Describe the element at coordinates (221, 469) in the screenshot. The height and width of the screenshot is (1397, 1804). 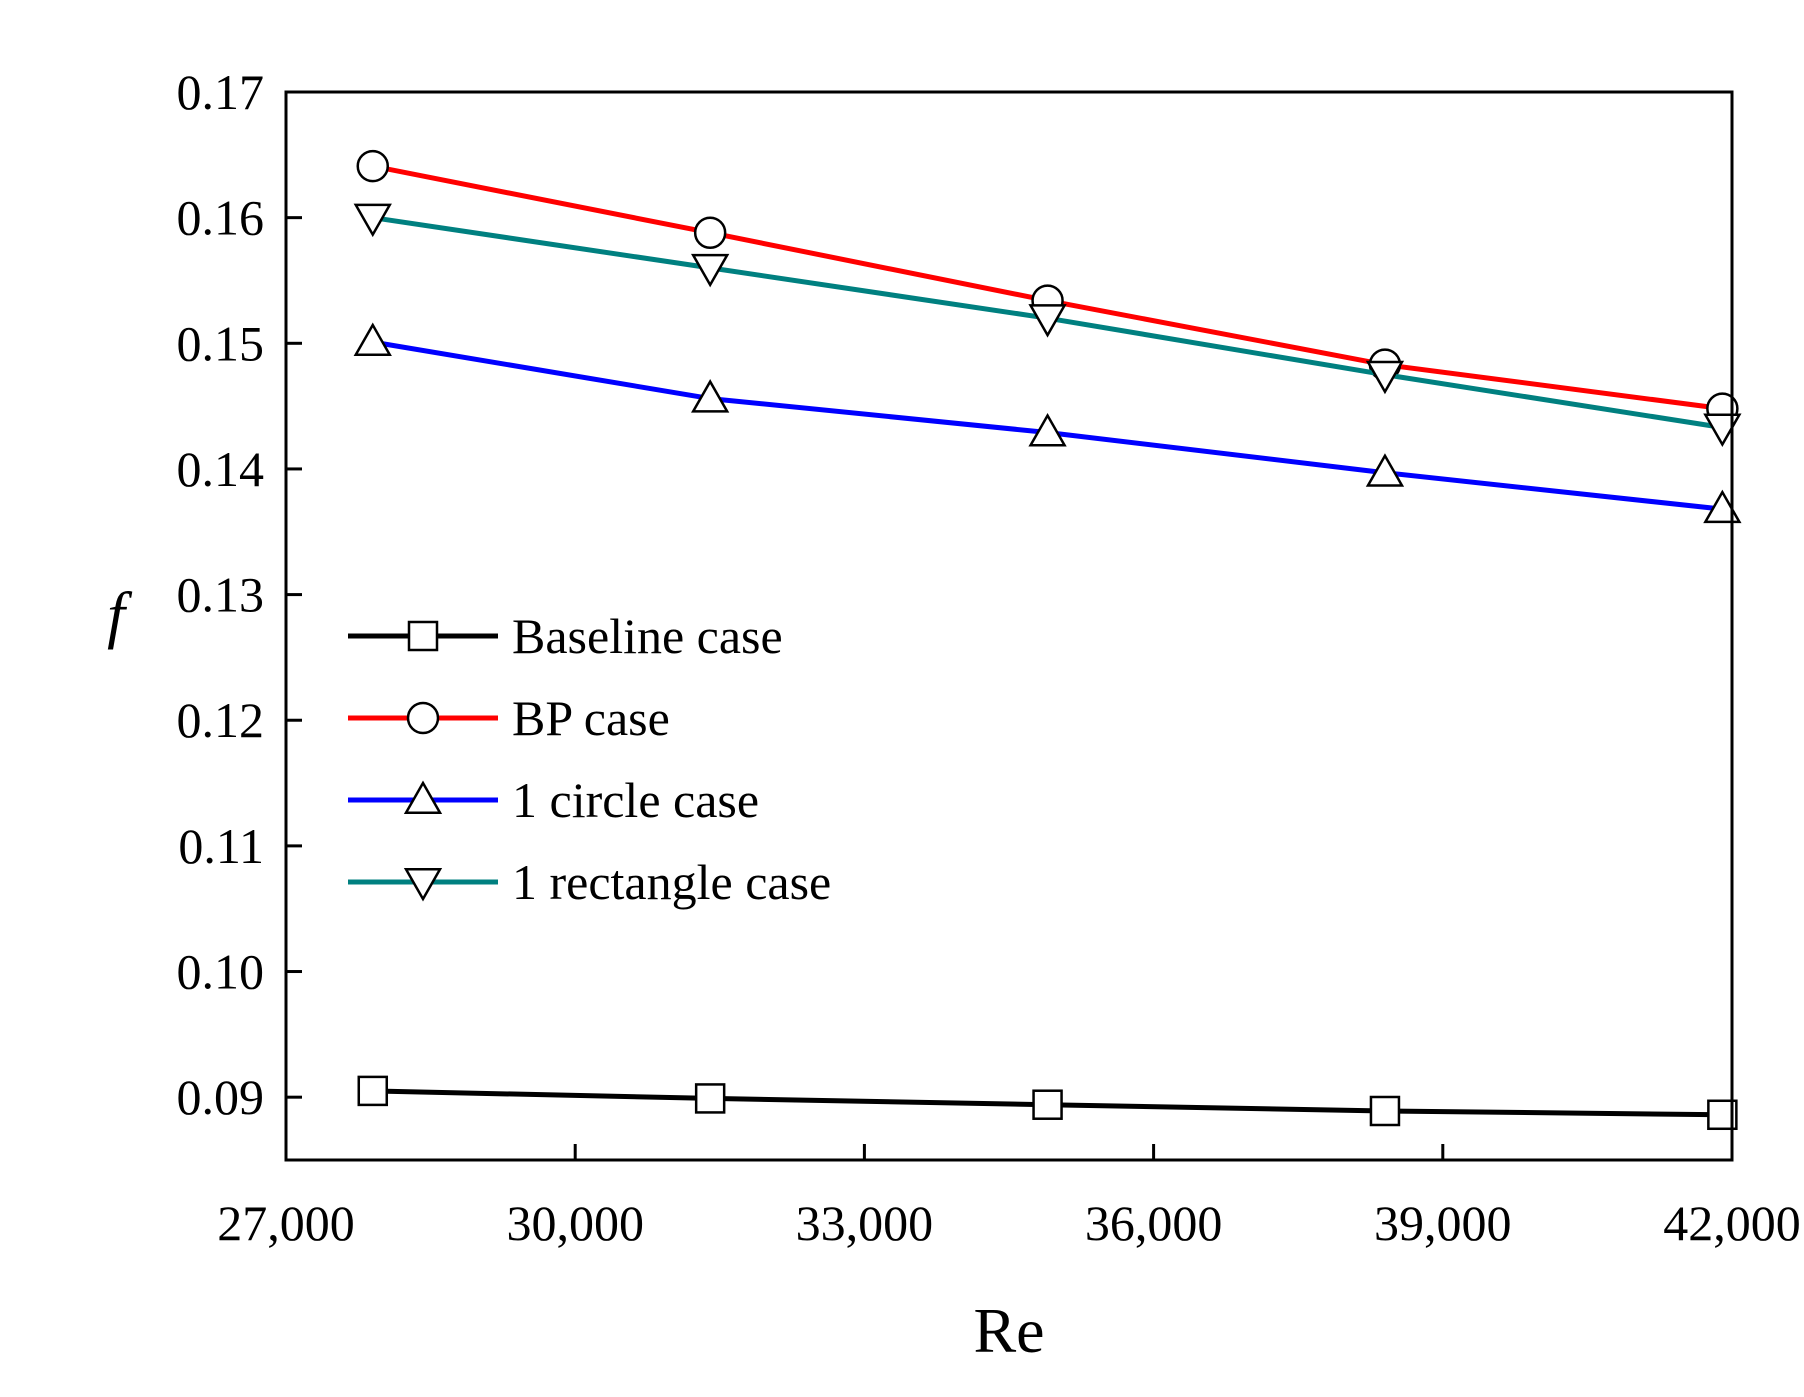
I see `y-tick-label: 0.14` at that location.